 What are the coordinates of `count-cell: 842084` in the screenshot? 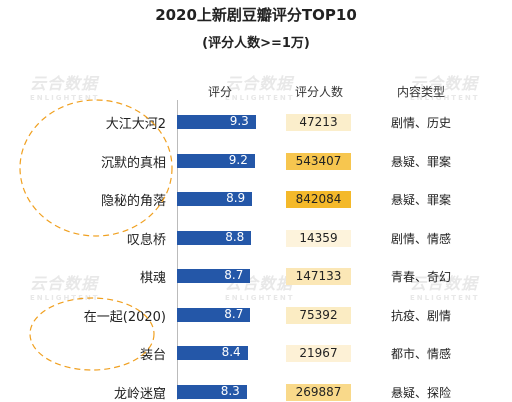 It's located at (318, 199).